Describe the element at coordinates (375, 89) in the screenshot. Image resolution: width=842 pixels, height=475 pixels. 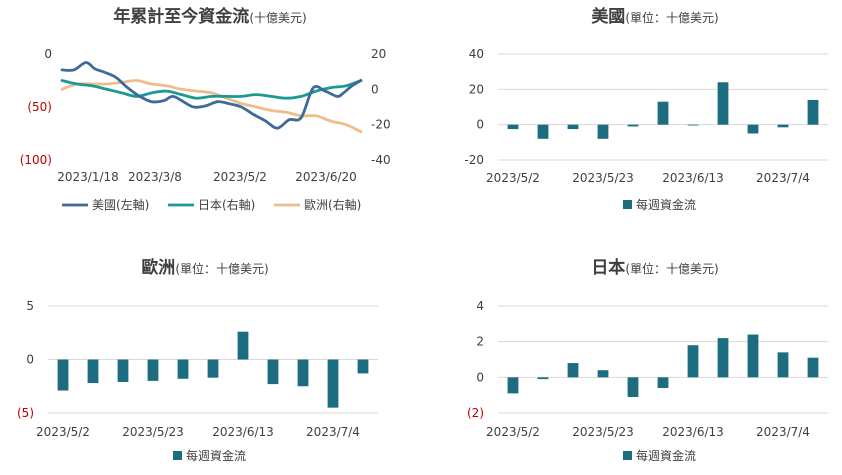
I see `y-right-tick-label: 0` at that location.